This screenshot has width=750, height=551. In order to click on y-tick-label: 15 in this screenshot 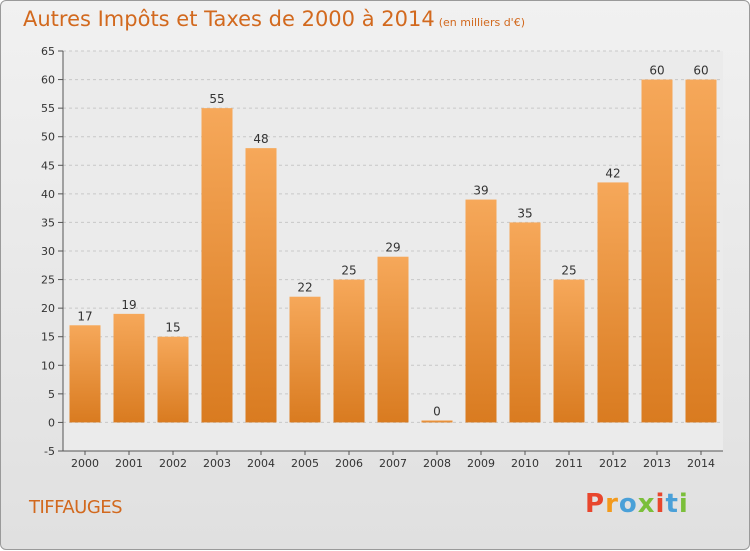, I will do `click(48, 337)`.